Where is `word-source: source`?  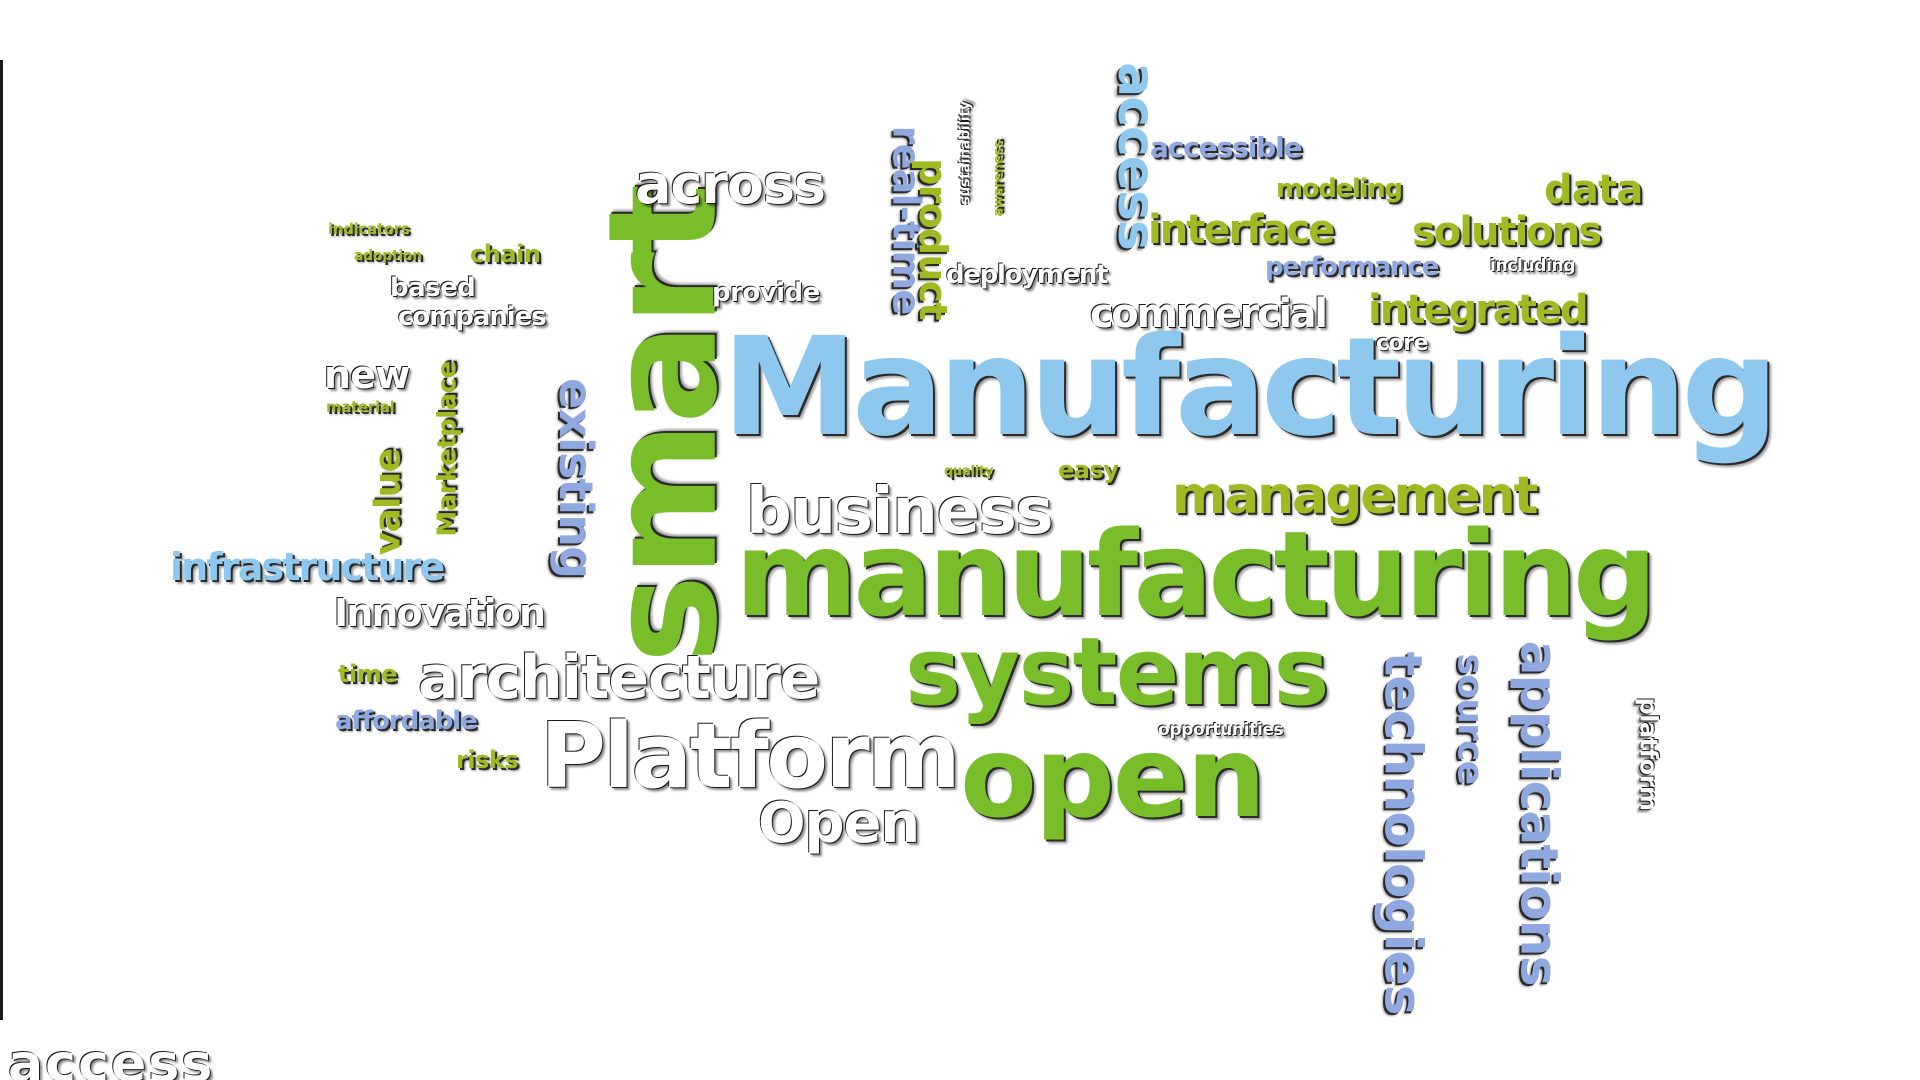
word-source: source is located at coordinates (1470, 719).